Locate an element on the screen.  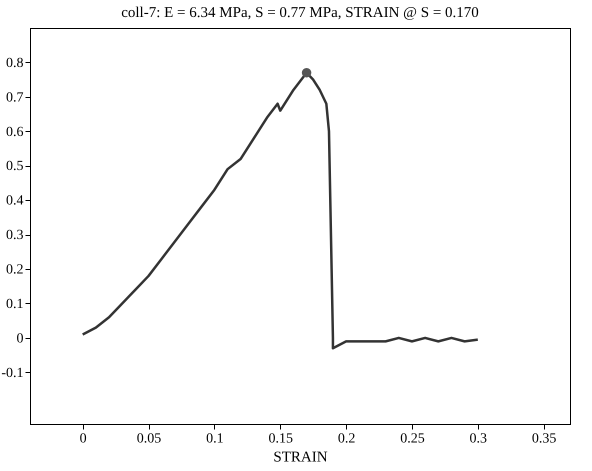
y-tick-label: 0.1 is located at coordinates (15, 304).